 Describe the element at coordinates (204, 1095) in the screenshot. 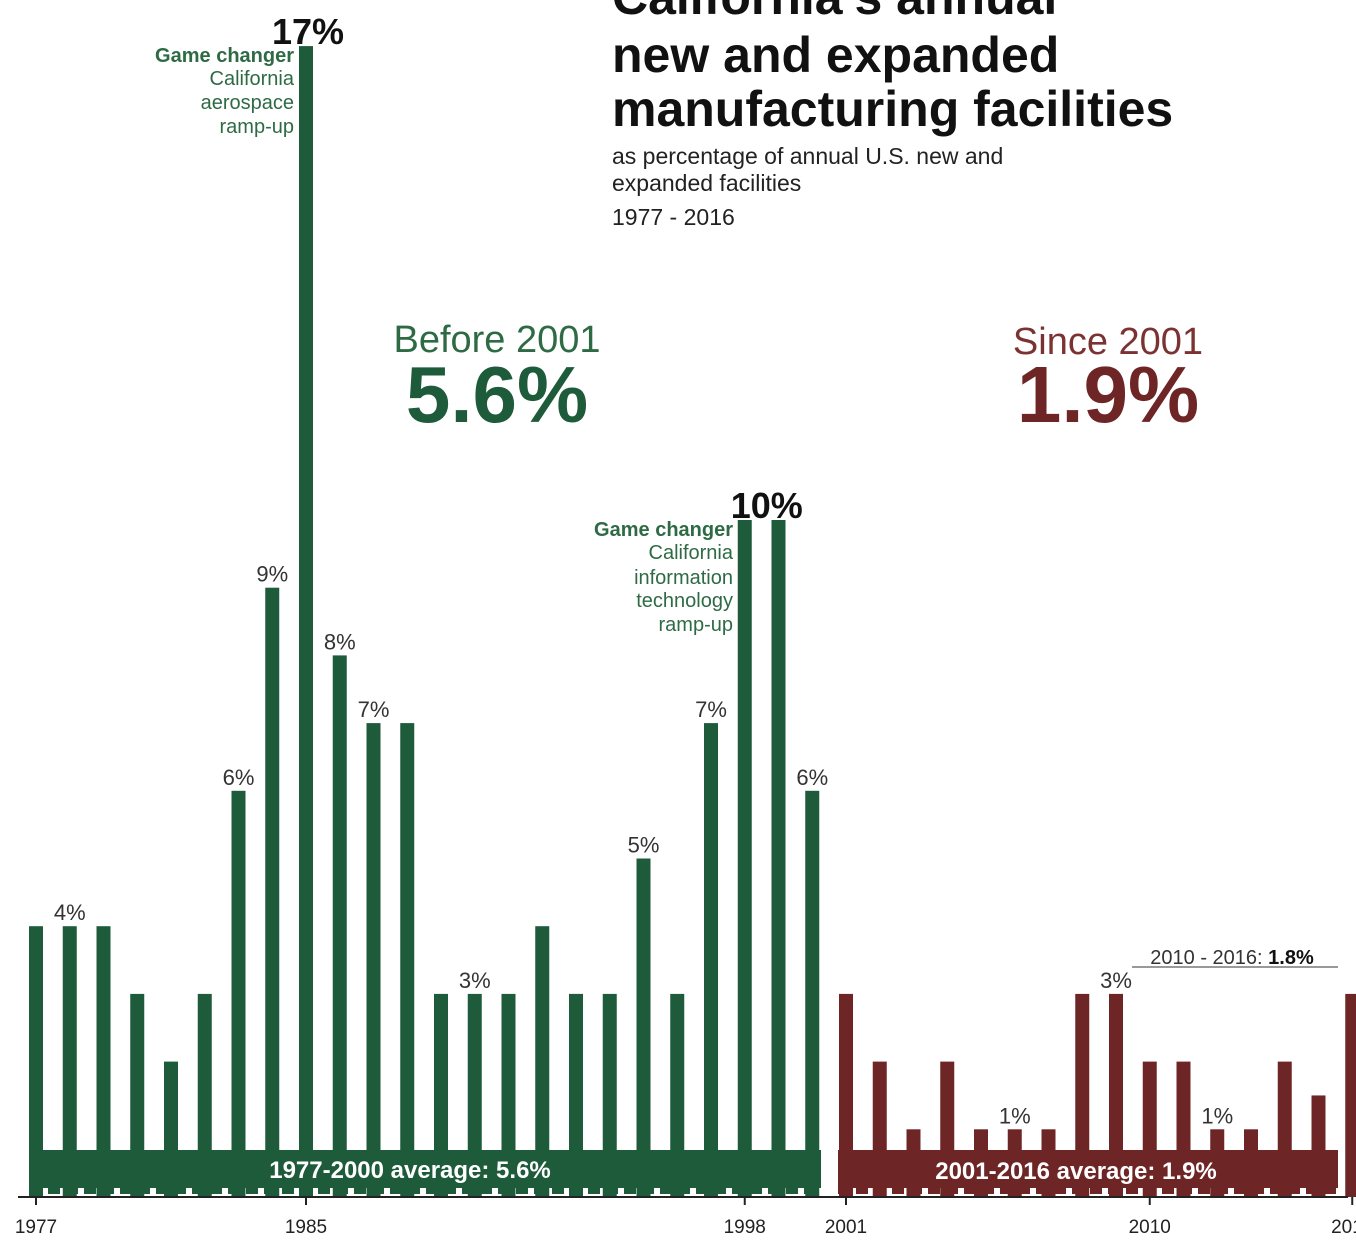

I see `bar-1982` at that location.